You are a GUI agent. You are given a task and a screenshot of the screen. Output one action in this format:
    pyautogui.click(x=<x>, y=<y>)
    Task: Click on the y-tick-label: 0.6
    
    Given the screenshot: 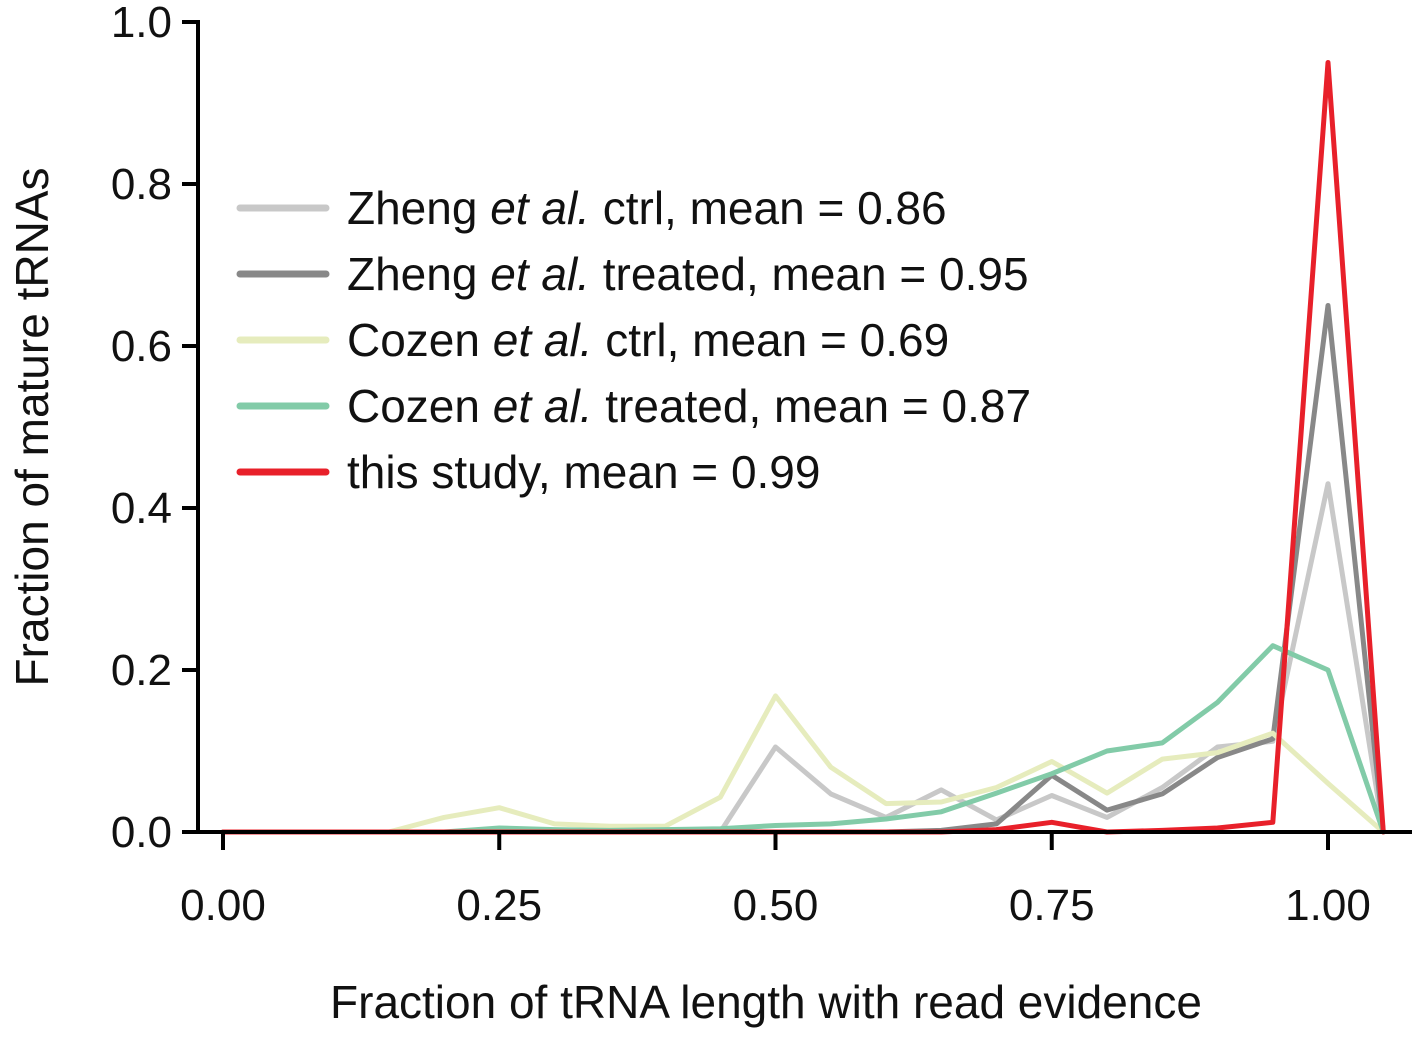 What is the action you would take?
    pyautogui.click(x=141, y=346)
    